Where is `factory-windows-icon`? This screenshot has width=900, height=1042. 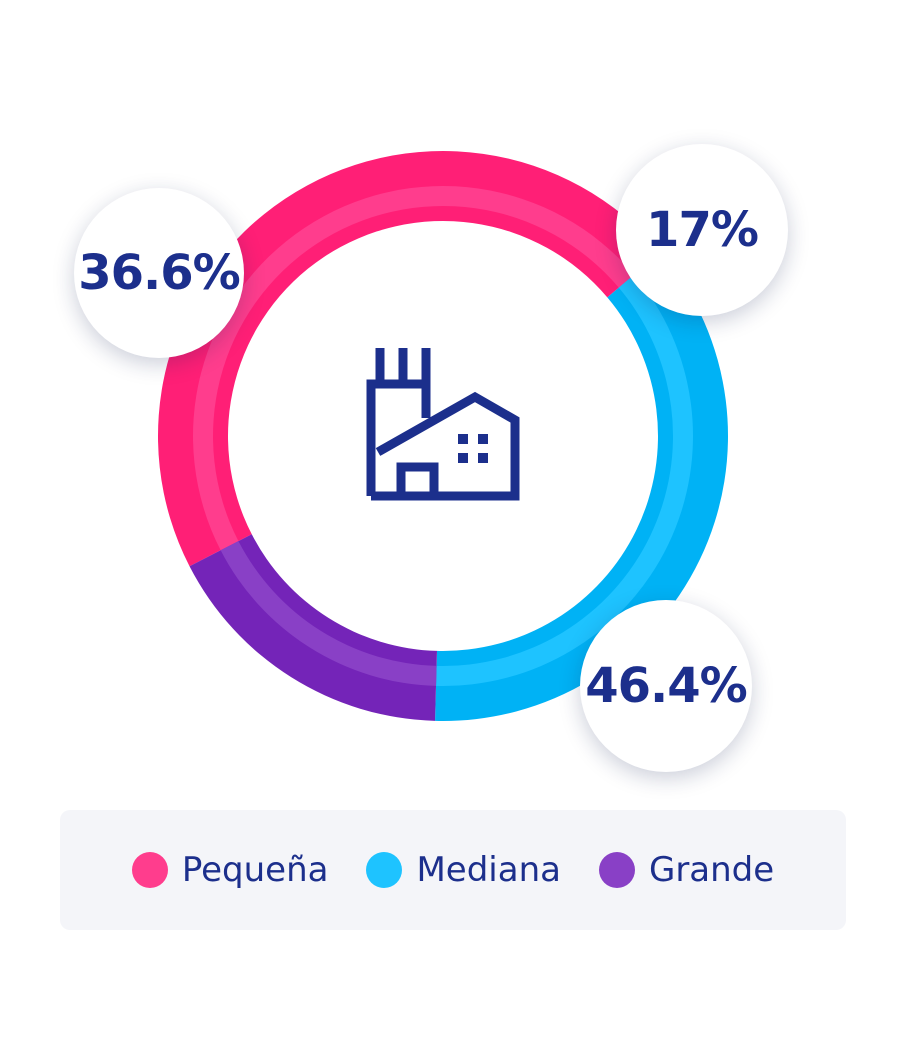
factory-windows-icon is located at coordinates (473, 448).